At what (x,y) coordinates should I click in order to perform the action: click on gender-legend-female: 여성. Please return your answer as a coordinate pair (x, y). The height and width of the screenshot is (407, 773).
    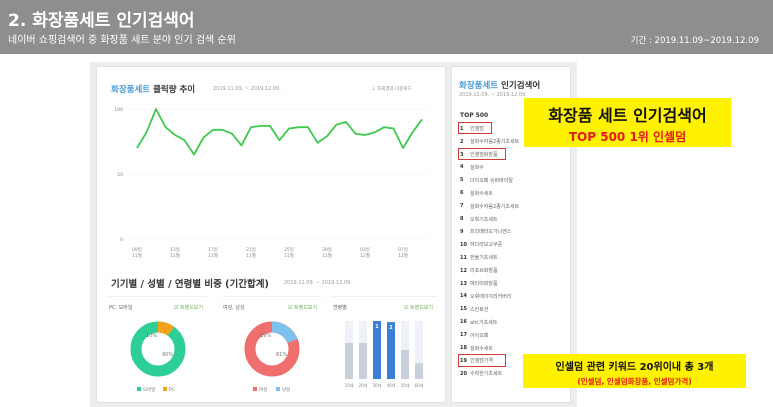
    Looking at the image, I should click on (263, 389).